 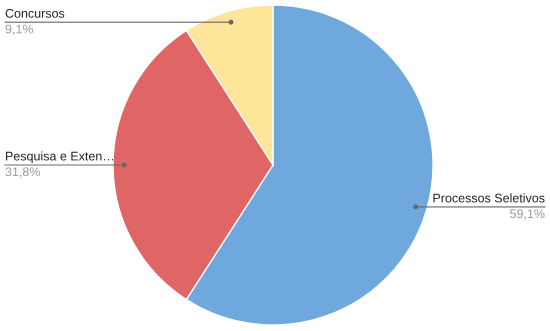 I want to click on data-label: 59,1%, so click(x=527, y=214).